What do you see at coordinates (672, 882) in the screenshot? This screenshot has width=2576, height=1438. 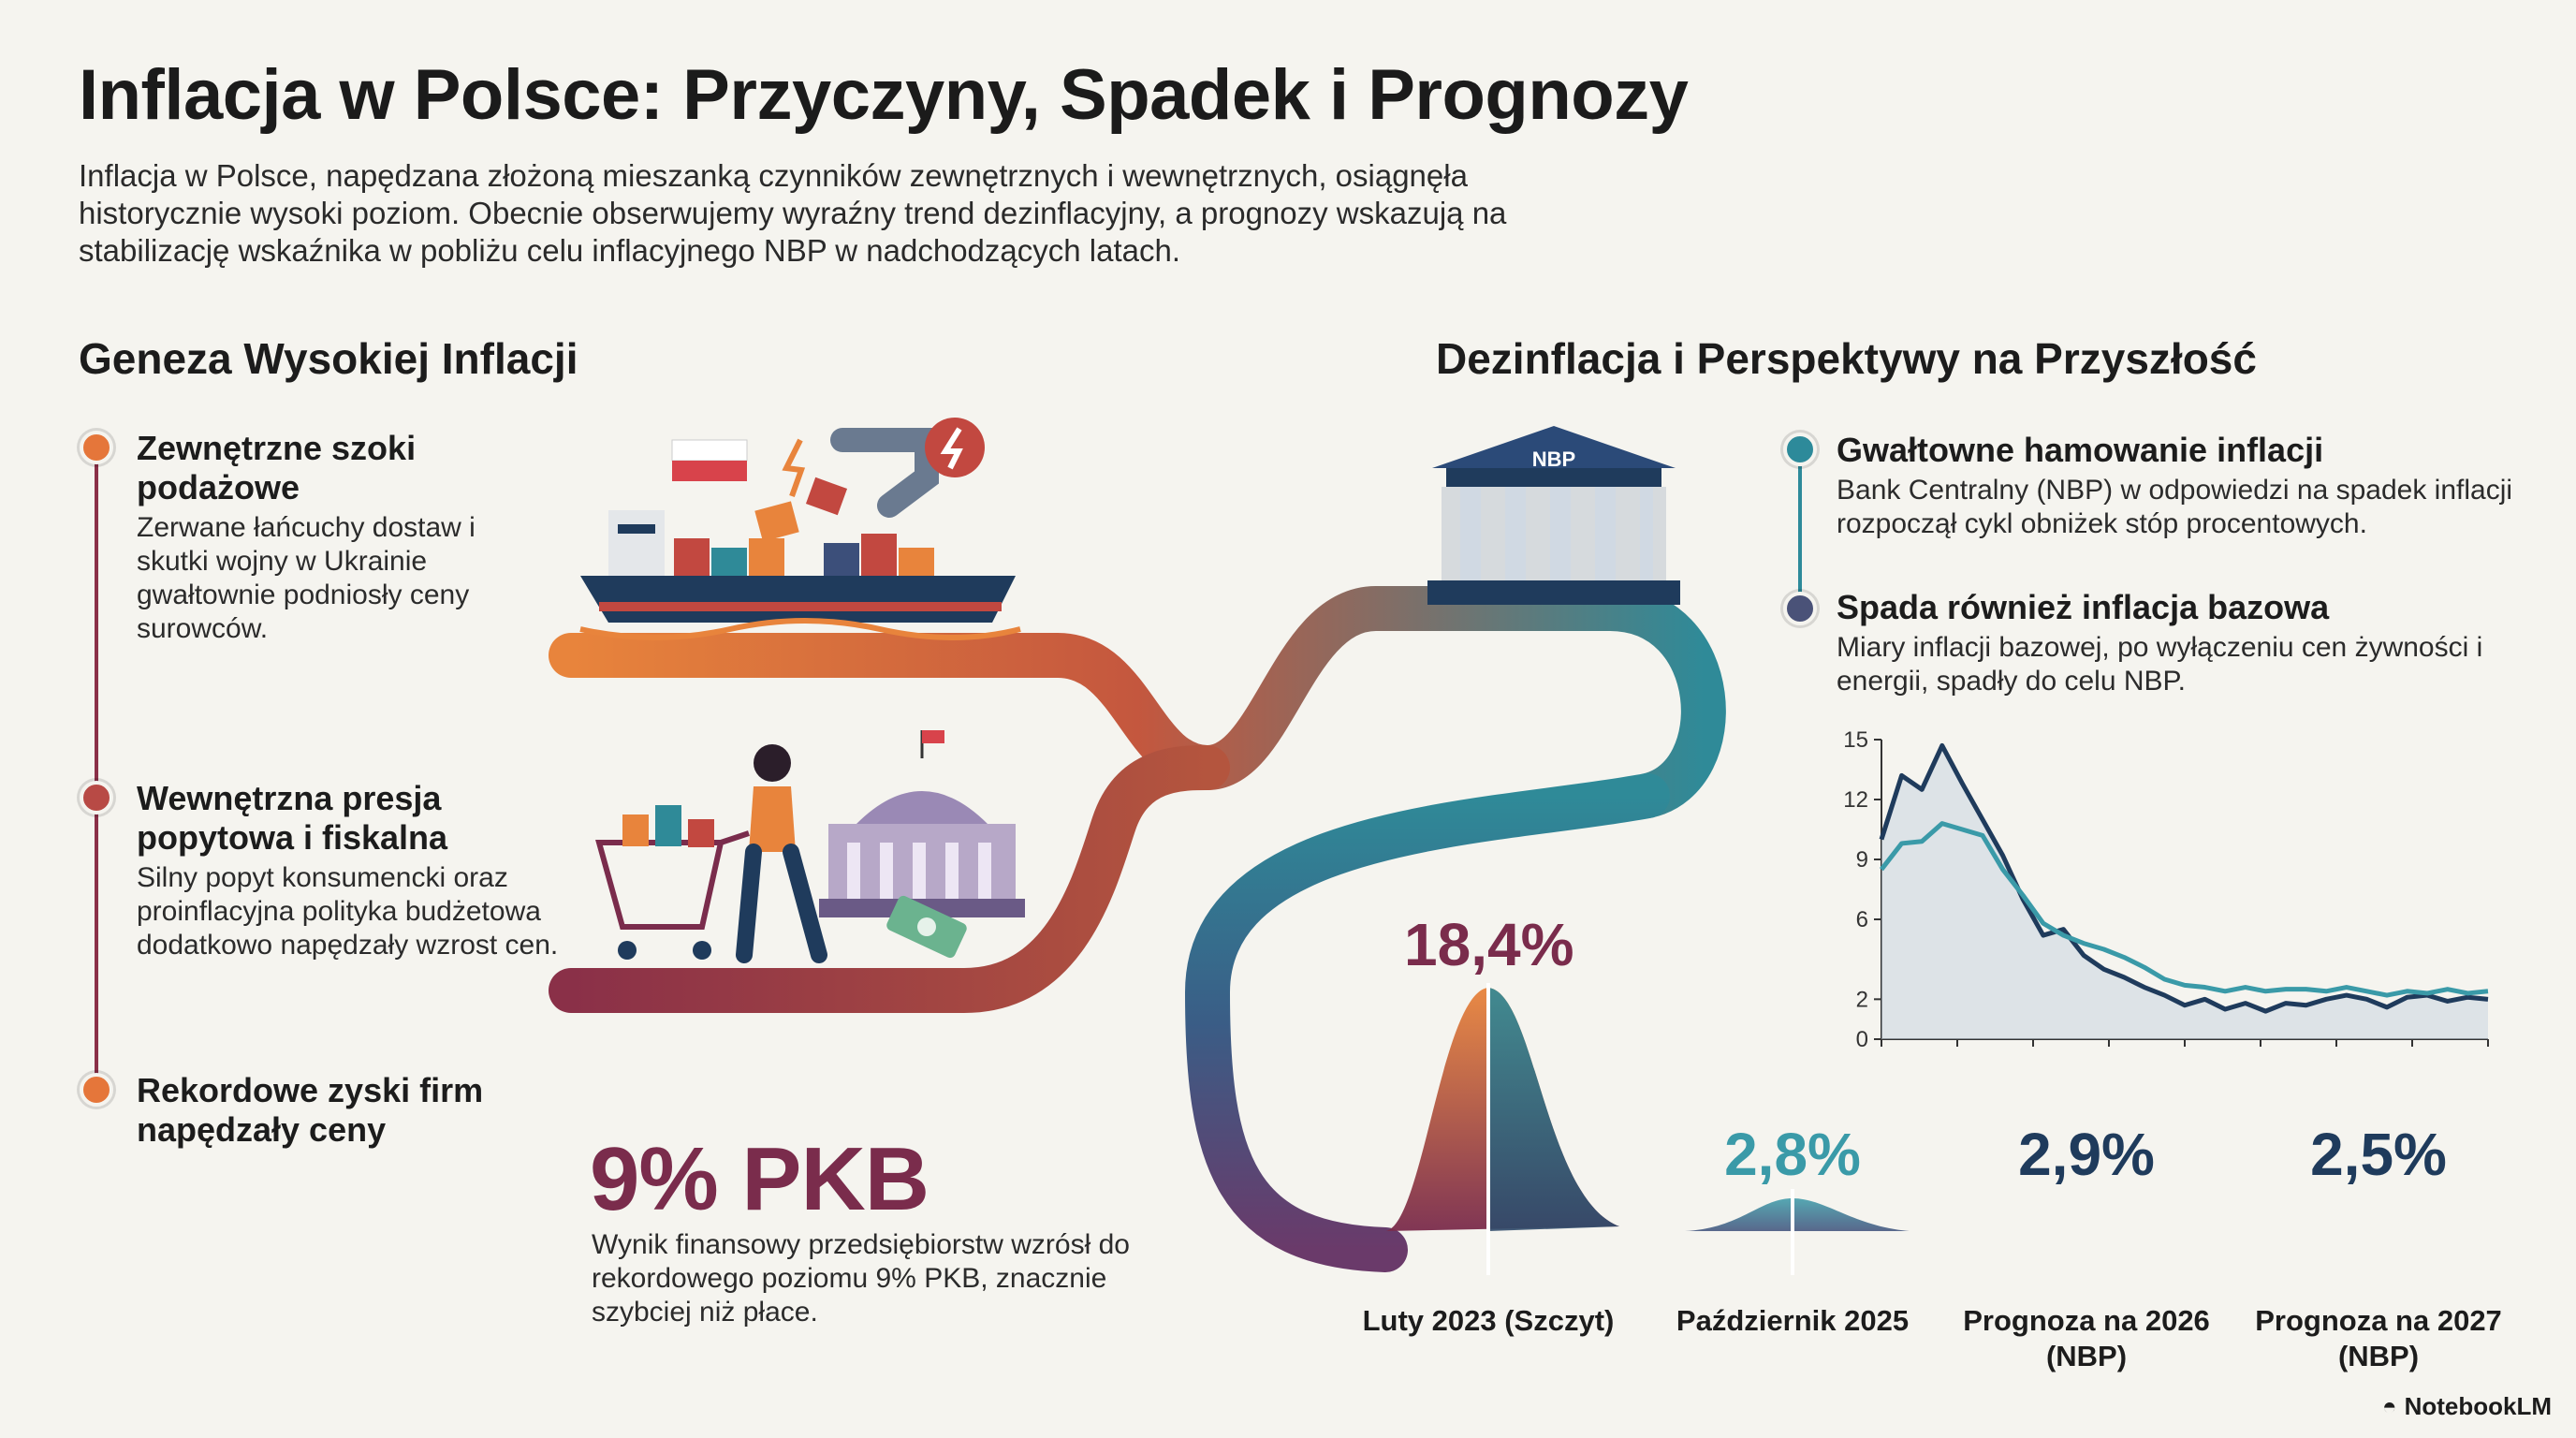 I see `shopping-cart-icon` at bounding box center [672, 882].